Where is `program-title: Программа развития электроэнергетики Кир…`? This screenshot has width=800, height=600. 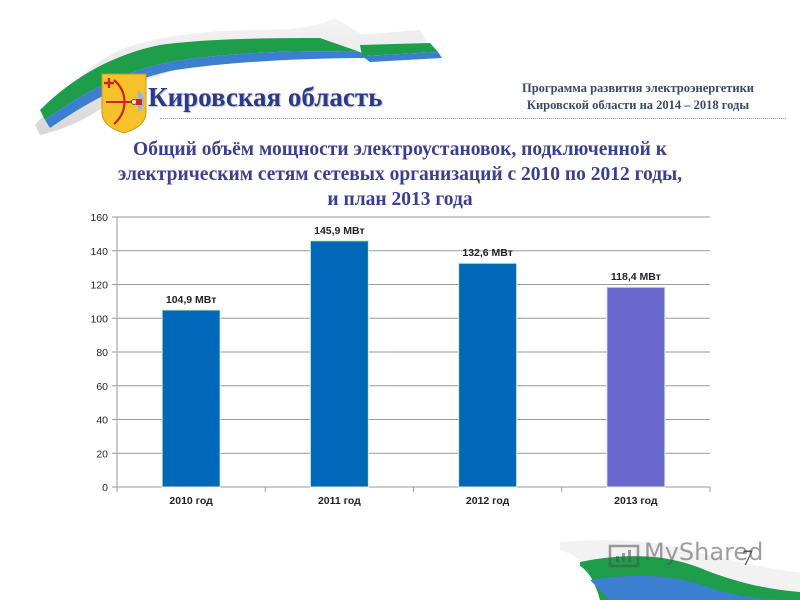 program-title: Программа развития электроэнергетики Кир… is located at coordinates (638, 97).